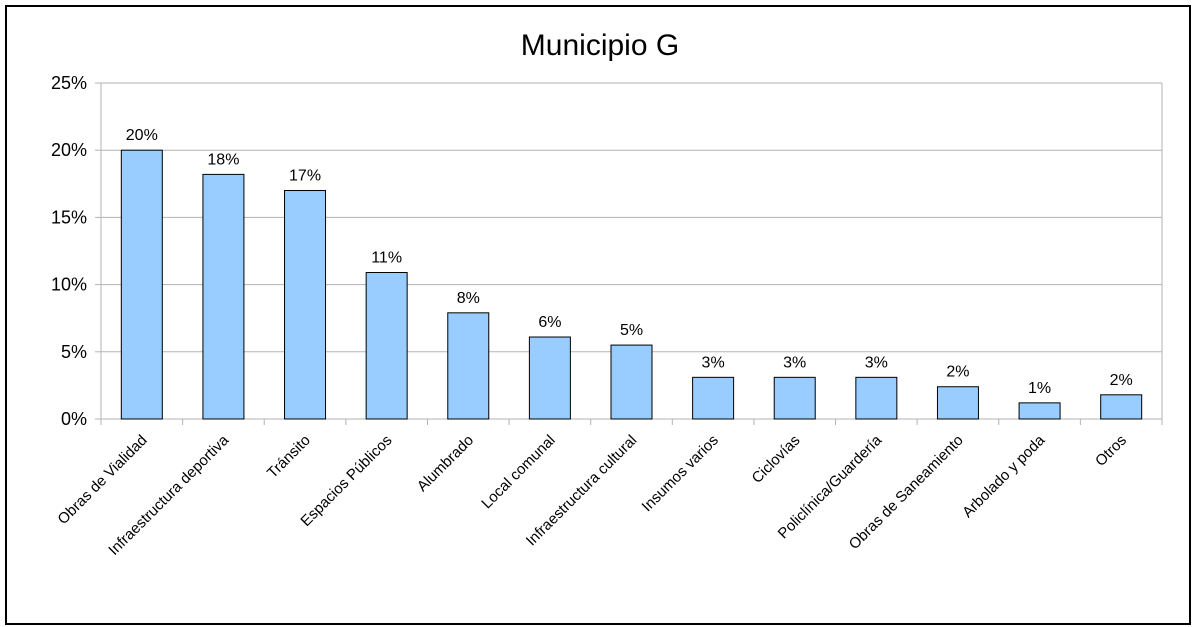 Image resolution: width=1195 pixels, height=627 pixels. What do you see at coordinates (289, 457) in the screenshot?
I see `x-category-label: Tránsito` at bounding box center [289, 457].